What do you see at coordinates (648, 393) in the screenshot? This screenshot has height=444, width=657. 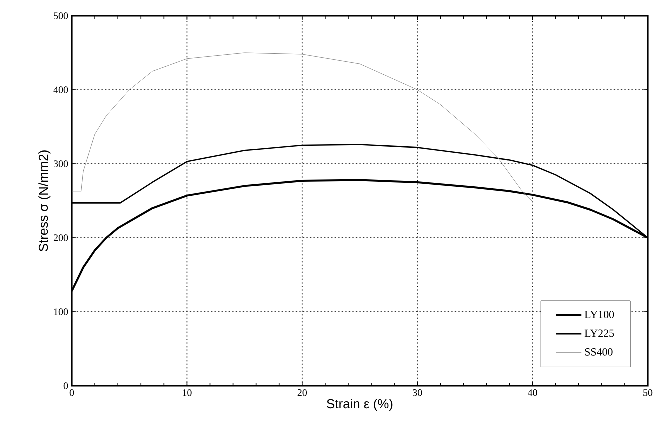 I see `x-tick-label: 50` at bounding box center [648, 393].